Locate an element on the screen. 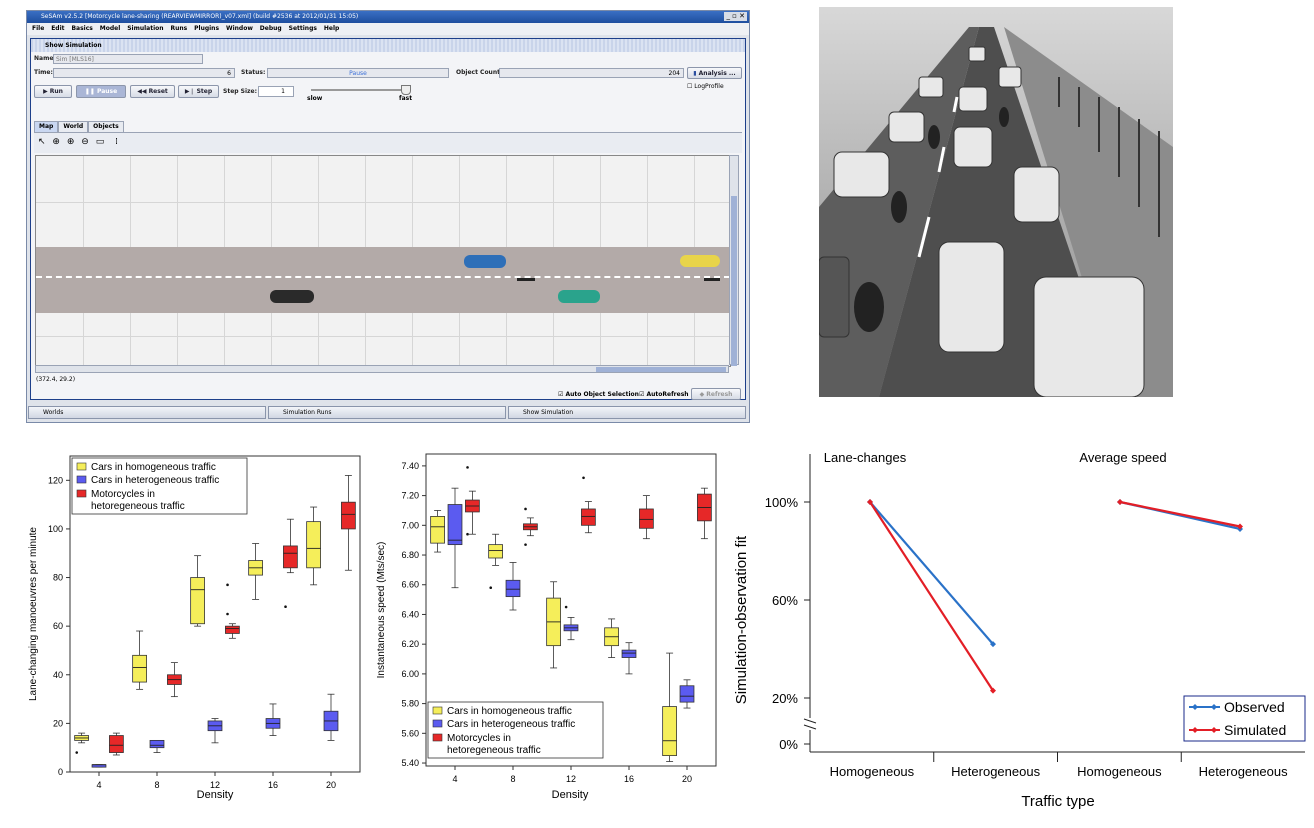 The height and width of the screenshot is (828, 1314). tab-world: World is located at coordinates (73, 126).